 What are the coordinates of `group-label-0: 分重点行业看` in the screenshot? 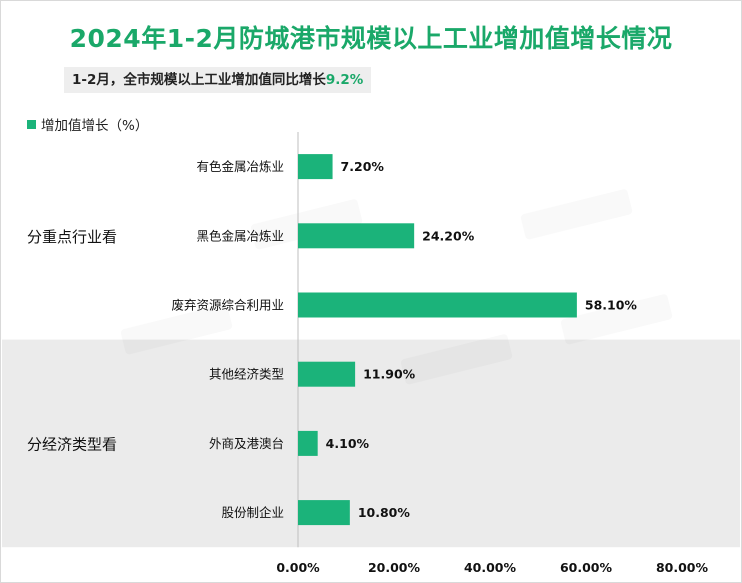 It's located at (72, 237).